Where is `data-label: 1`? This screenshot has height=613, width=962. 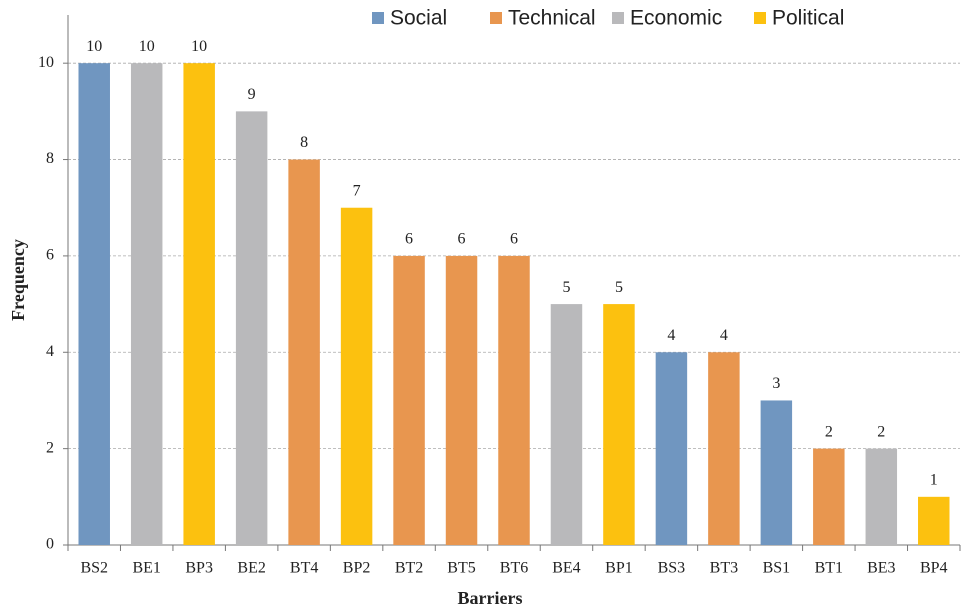
data-label: 1 is located at coordinates (934, 479).